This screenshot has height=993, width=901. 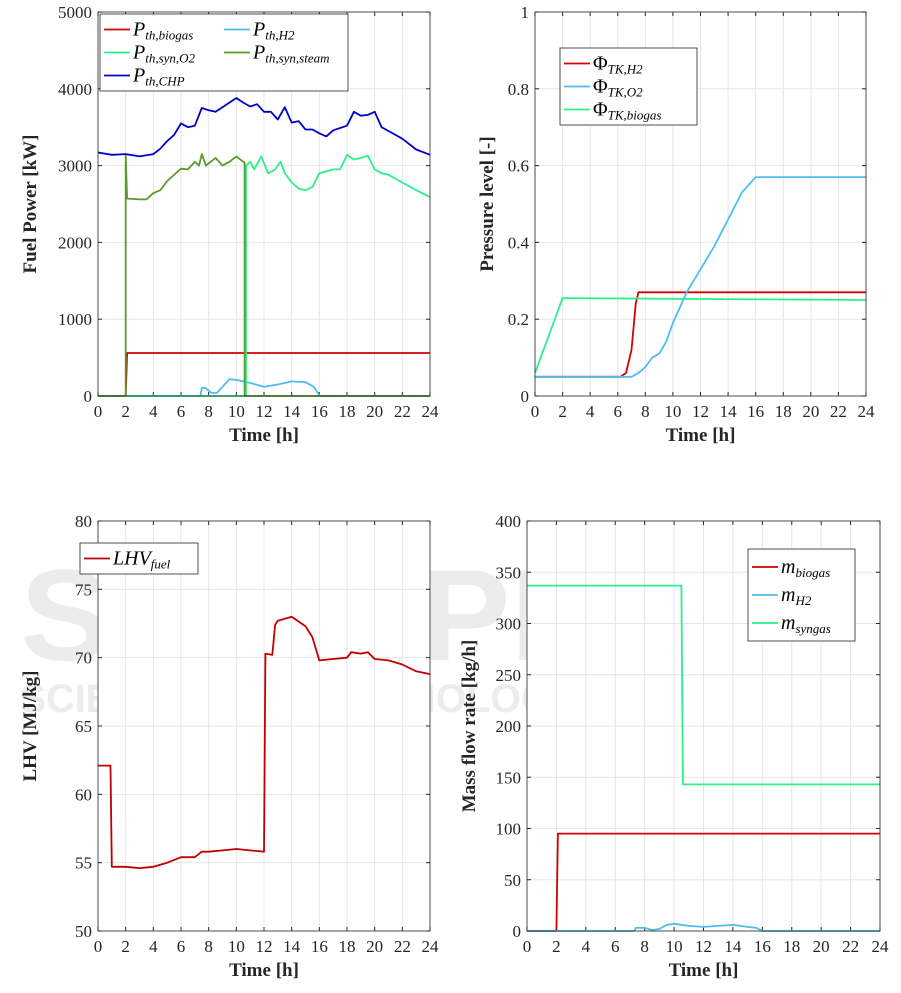 I want to click on y-tick-label: 75, so click(x=83, y=589).